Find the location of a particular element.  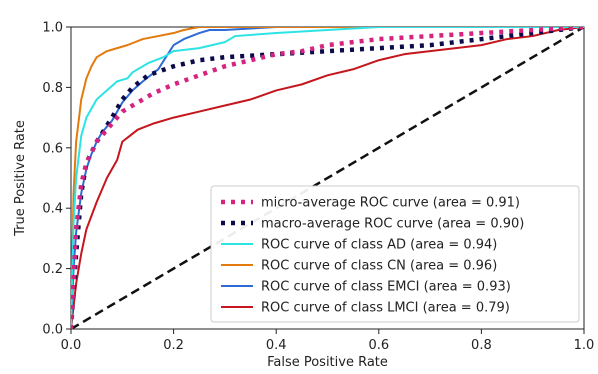

legend-label: ROC curve of class LMCI (area = 0.79) is located at coordinates (385, 308).